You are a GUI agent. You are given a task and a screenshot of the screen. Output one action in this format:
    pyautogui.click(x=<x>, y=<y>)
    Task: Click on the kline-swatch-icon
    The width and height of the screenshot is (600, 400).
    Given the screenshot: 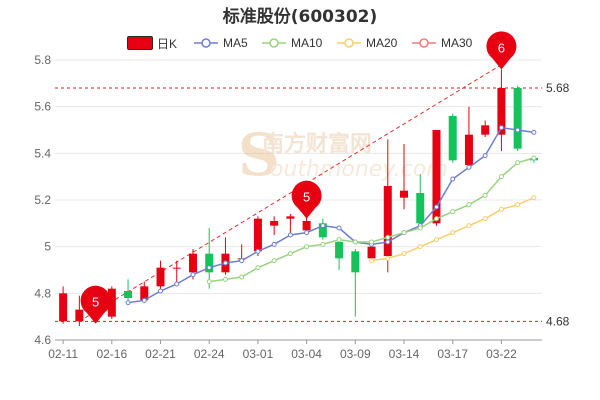 What is the action you would take?
    pyautogui.click(x=140, y=43)
    